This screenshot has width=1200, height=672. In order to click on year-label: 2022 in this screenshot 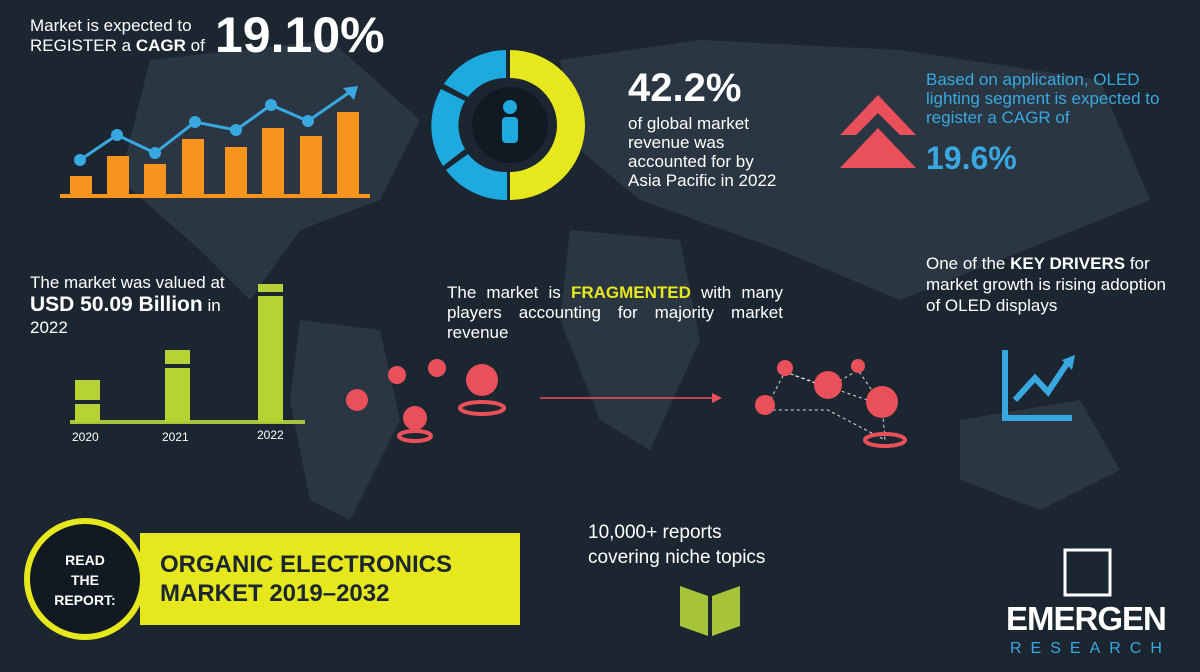, I will do `click(270, 435)`.